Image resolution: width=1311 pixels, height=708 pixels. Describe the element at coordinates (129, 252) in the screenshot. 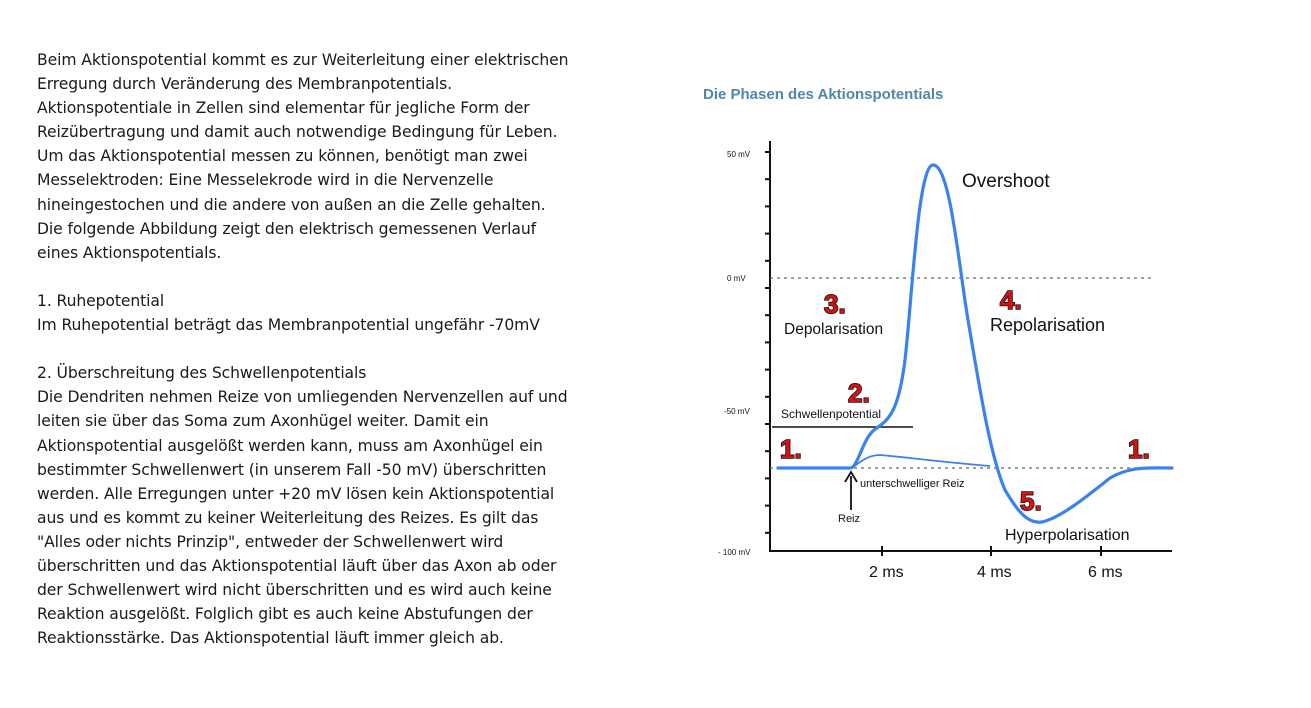

I see `intro-line: eines Aktionspotentials.` at that location.